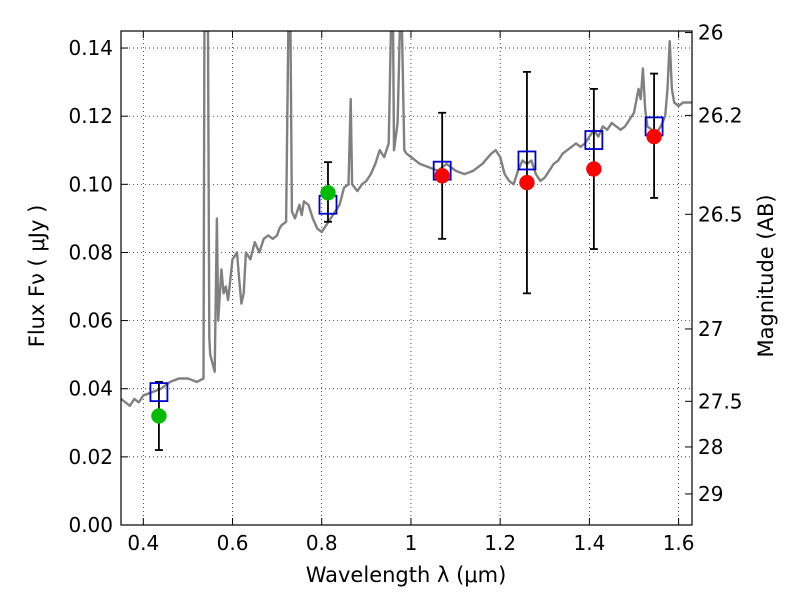 The width and height of the screenshot is (800, 600). I want to click on right-tick-label: 26.2, so click(720, 115).